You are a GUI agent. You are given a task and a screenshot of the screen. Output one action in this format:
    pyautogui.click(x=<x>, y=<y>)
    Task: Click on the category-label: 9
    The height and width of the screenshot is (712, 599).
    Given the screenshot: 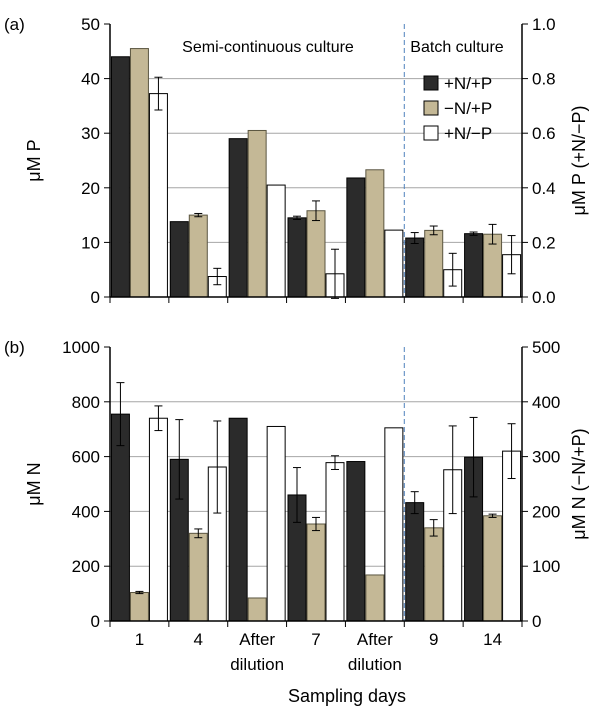 What is the action you would take?
    pyautogui.click(x=433, y=639)
    